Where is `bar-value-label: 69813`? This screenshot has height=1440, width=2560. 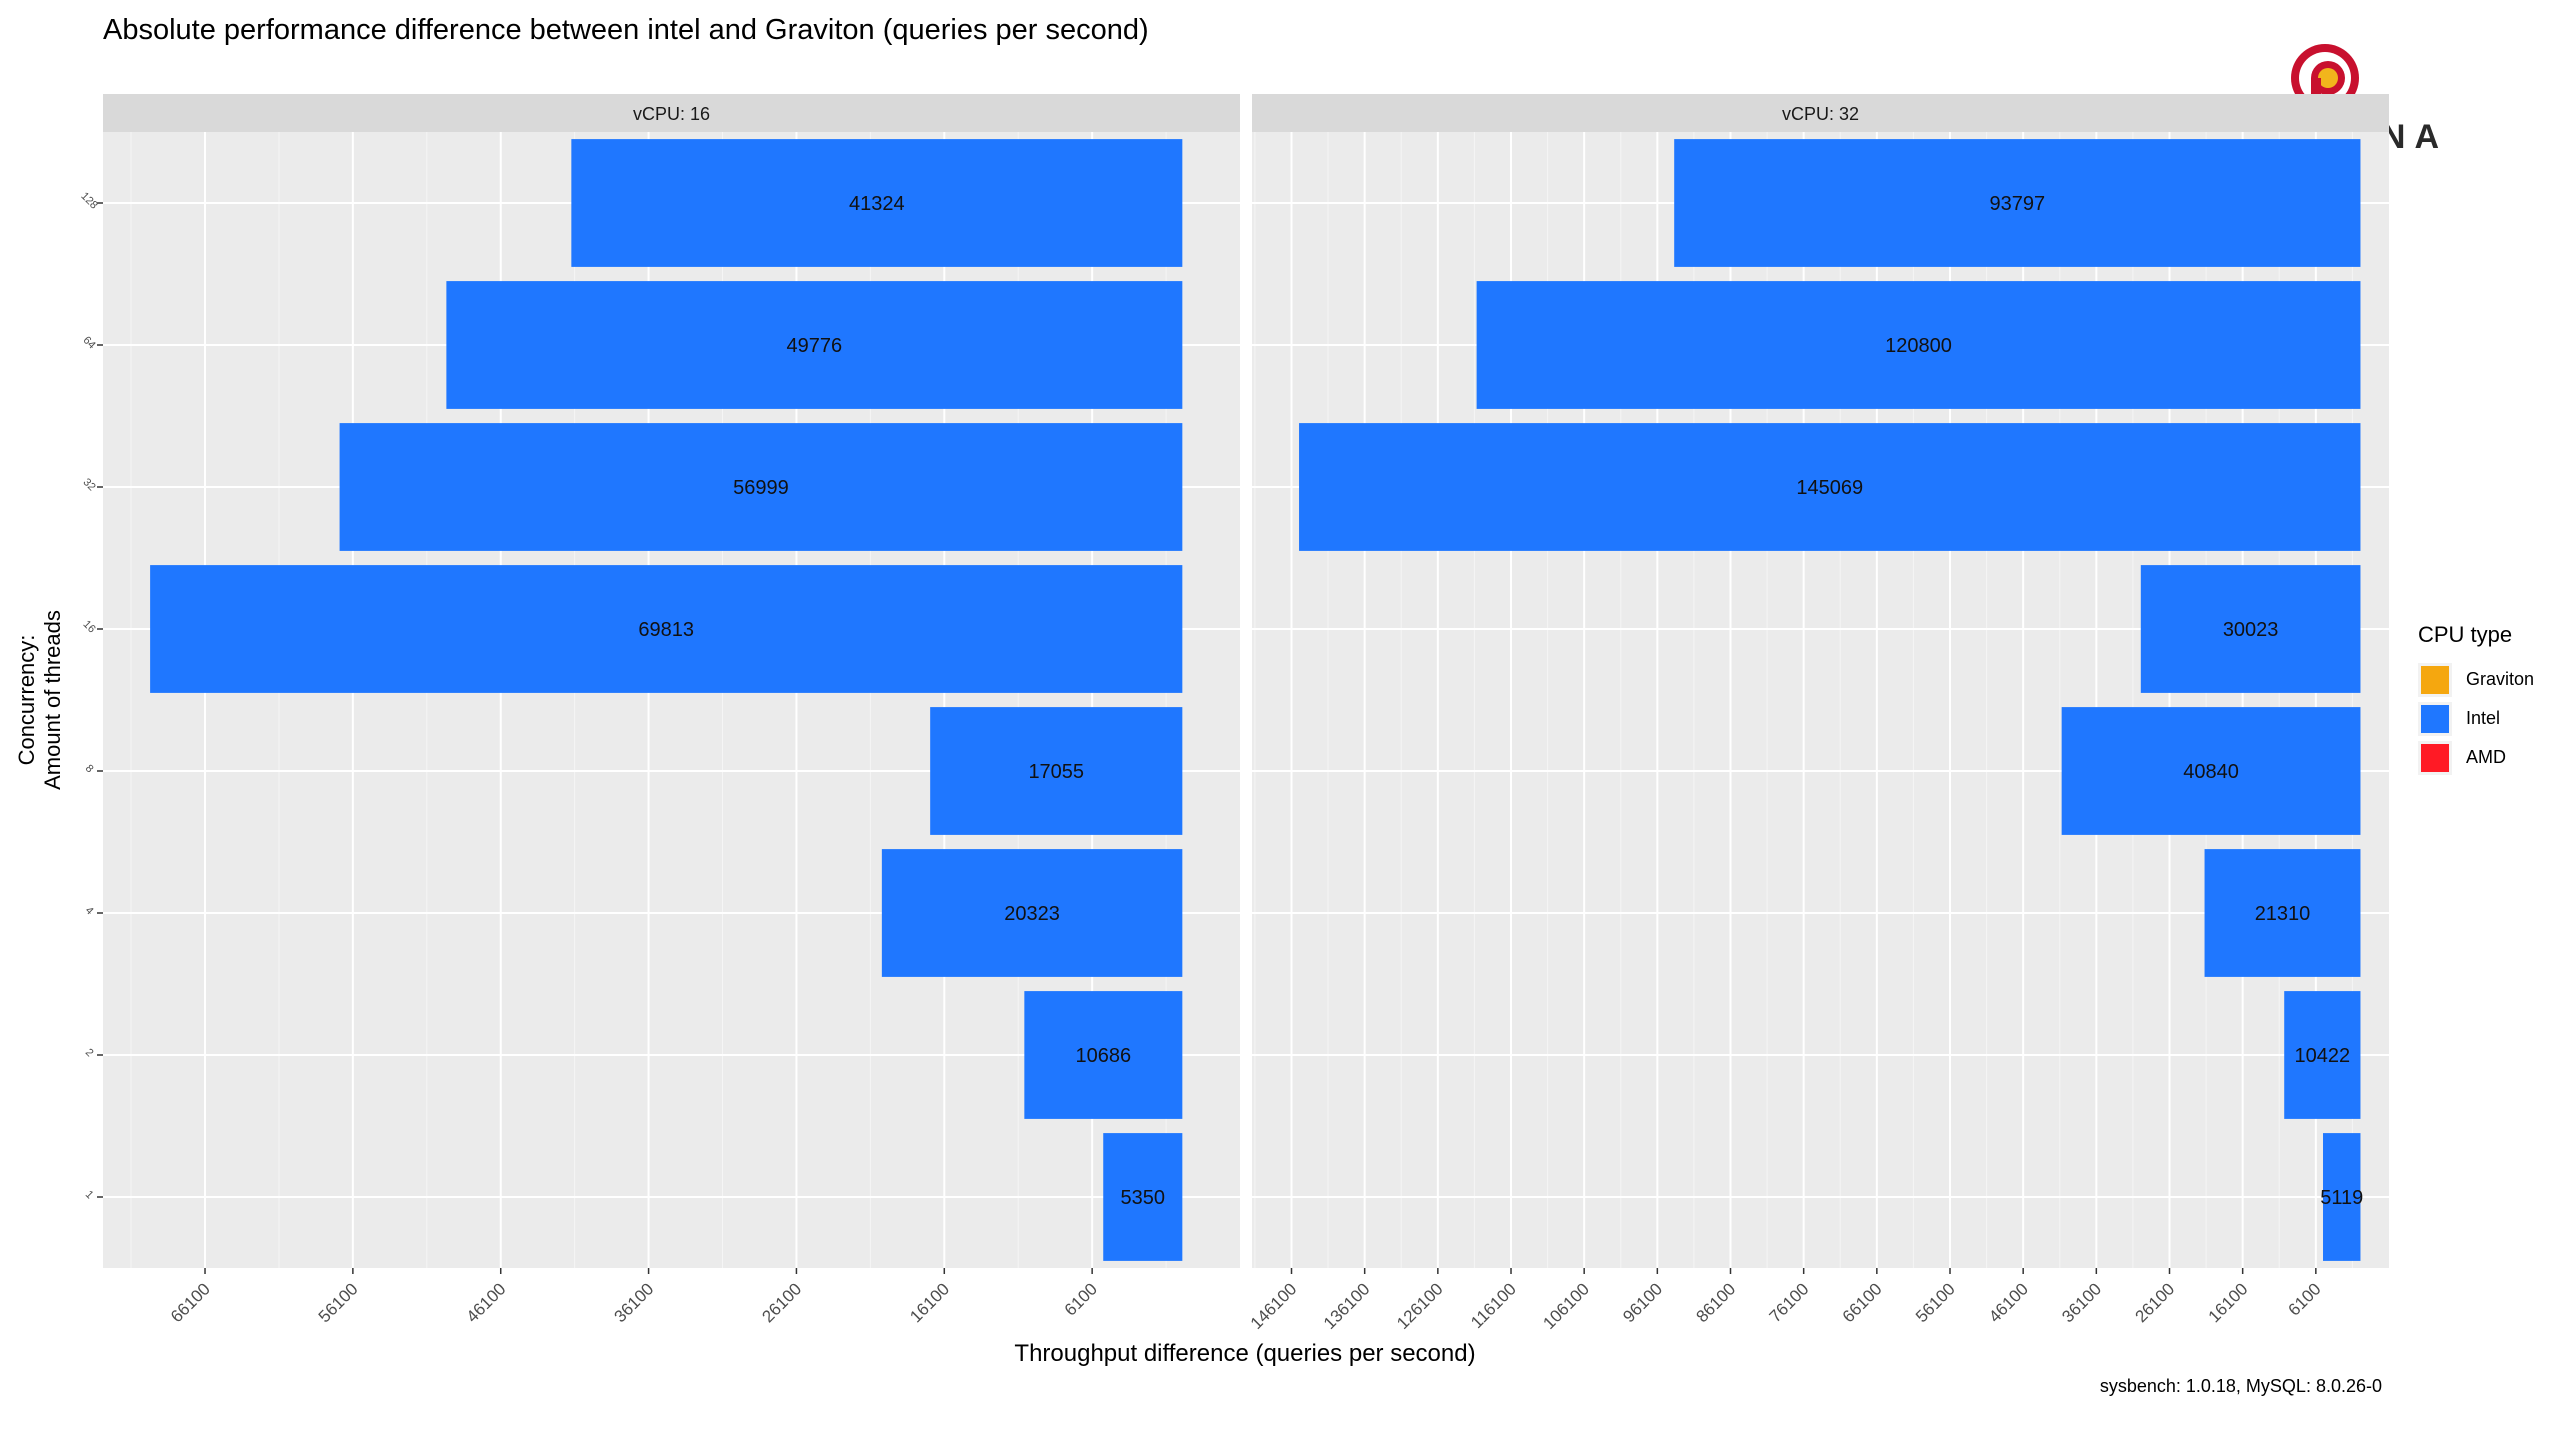
bar-value-label: 69813 is located at coordinates (666, 630).